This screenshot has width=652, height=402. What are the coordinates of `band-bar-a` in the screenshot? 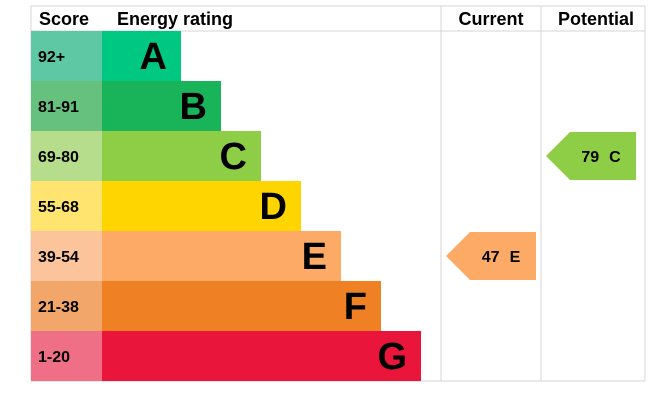 It's located at (141, 56).